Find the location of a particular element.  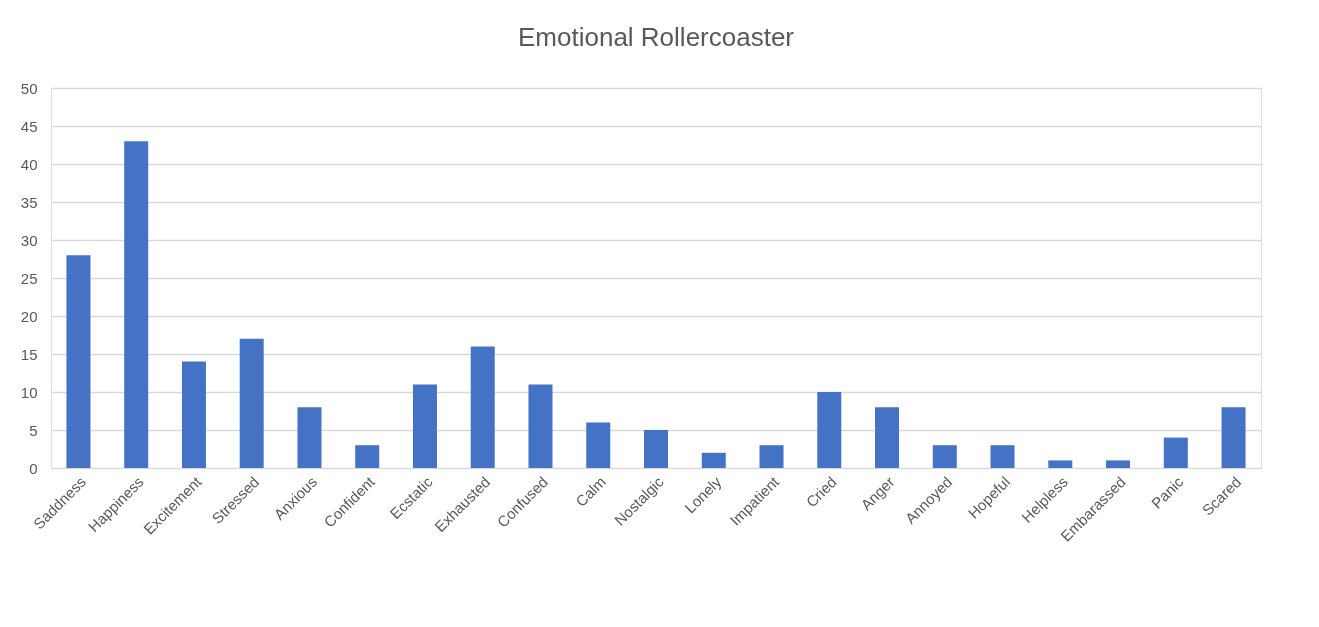

y-tick-label: 45 is located at coordinates (29, 126).